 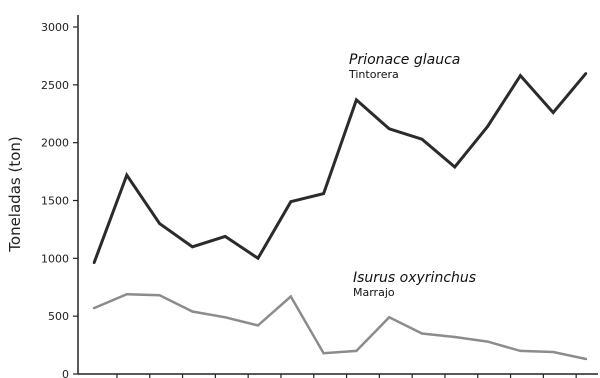 What do you see at coordinates (55, 201) in the screenshot?
I see `y-tick-label: 1500` at bounding box center [55, 201].